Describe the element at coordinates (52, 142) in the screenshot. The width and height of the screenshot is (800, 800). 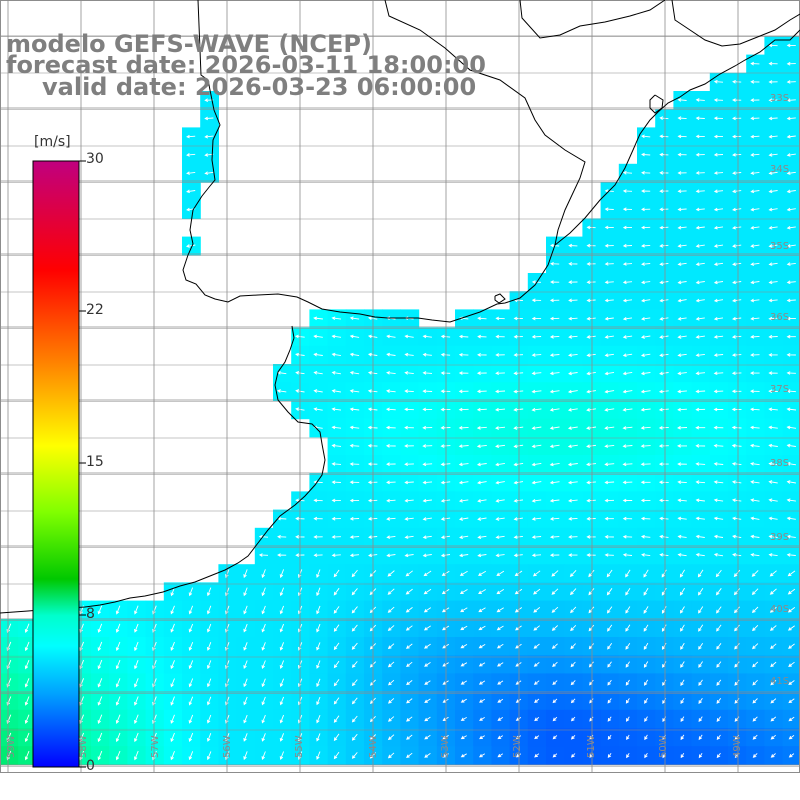
I see `colorbar-unit: [m/s]` at that location.